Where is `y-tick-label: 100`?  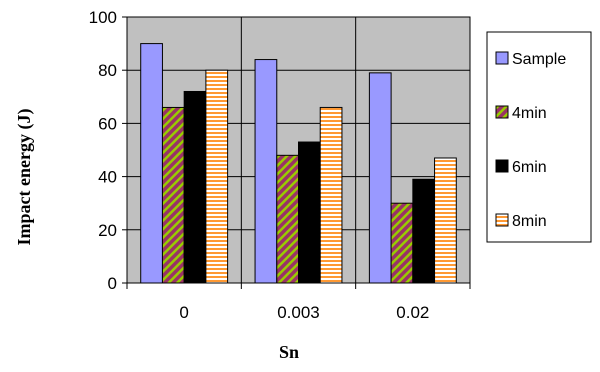
y-tick-label: 100 is located at coordinates (103, 17).